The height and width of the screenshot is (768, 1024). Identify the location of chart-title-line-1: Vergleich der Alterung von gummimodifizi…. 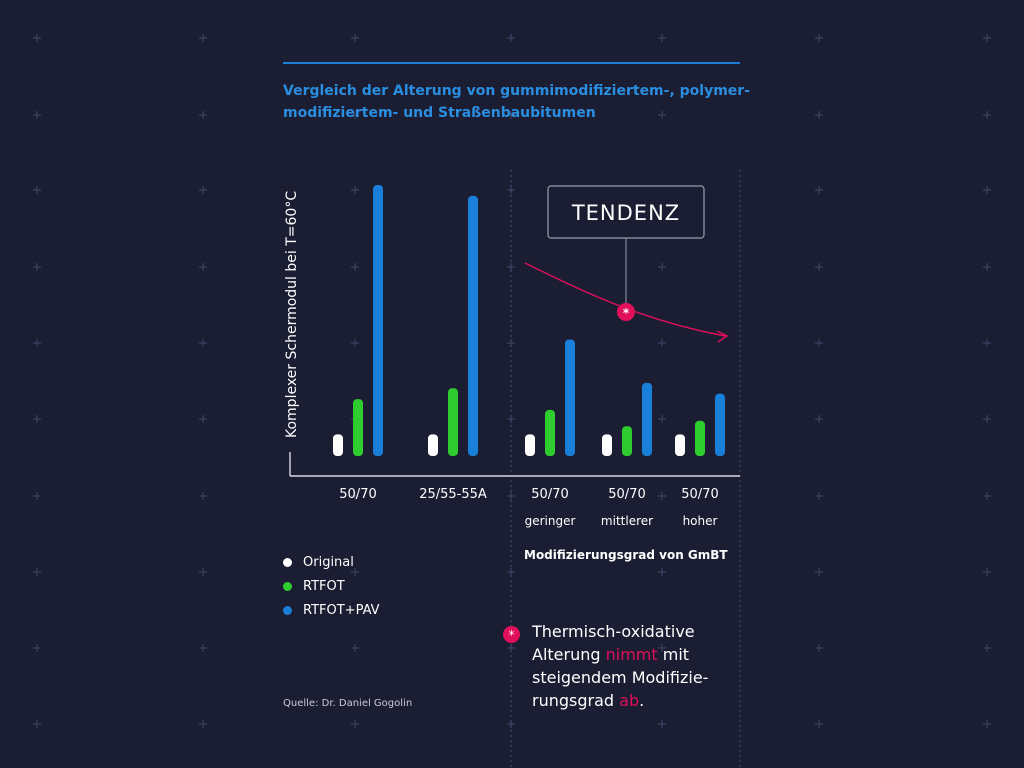
(517, 91).